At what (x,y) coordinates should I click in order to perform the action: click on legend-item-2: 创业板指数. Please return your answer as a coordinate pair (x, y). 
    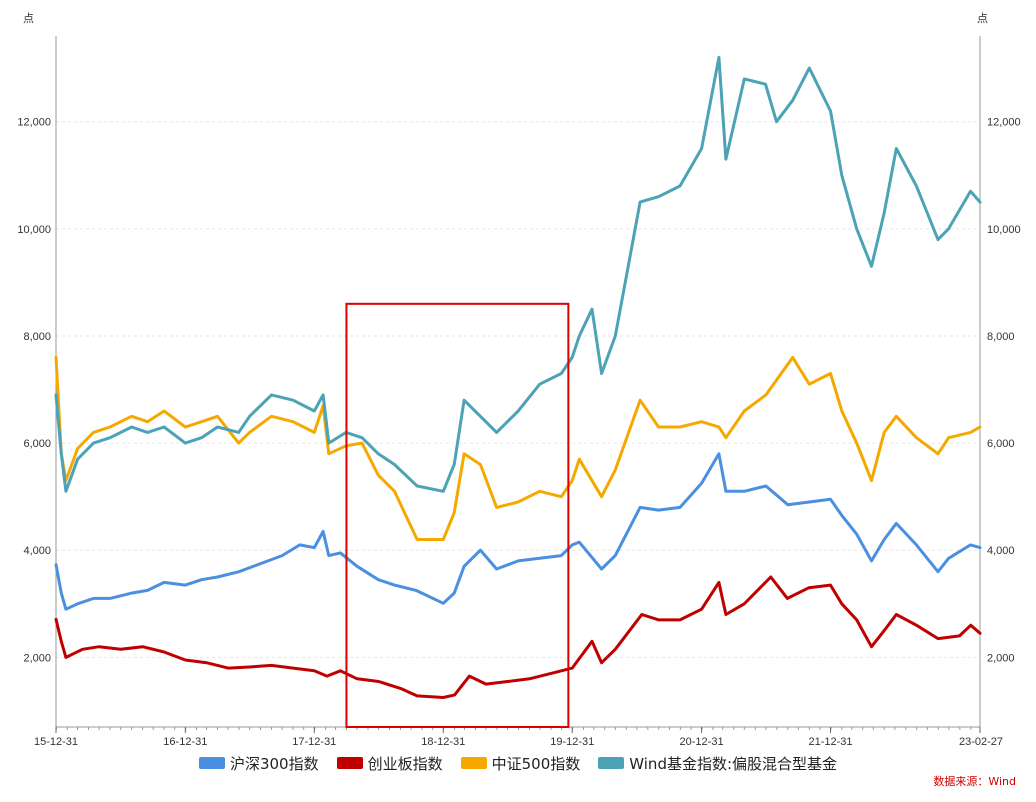
    Looking at the image, I should click on (389, 763).